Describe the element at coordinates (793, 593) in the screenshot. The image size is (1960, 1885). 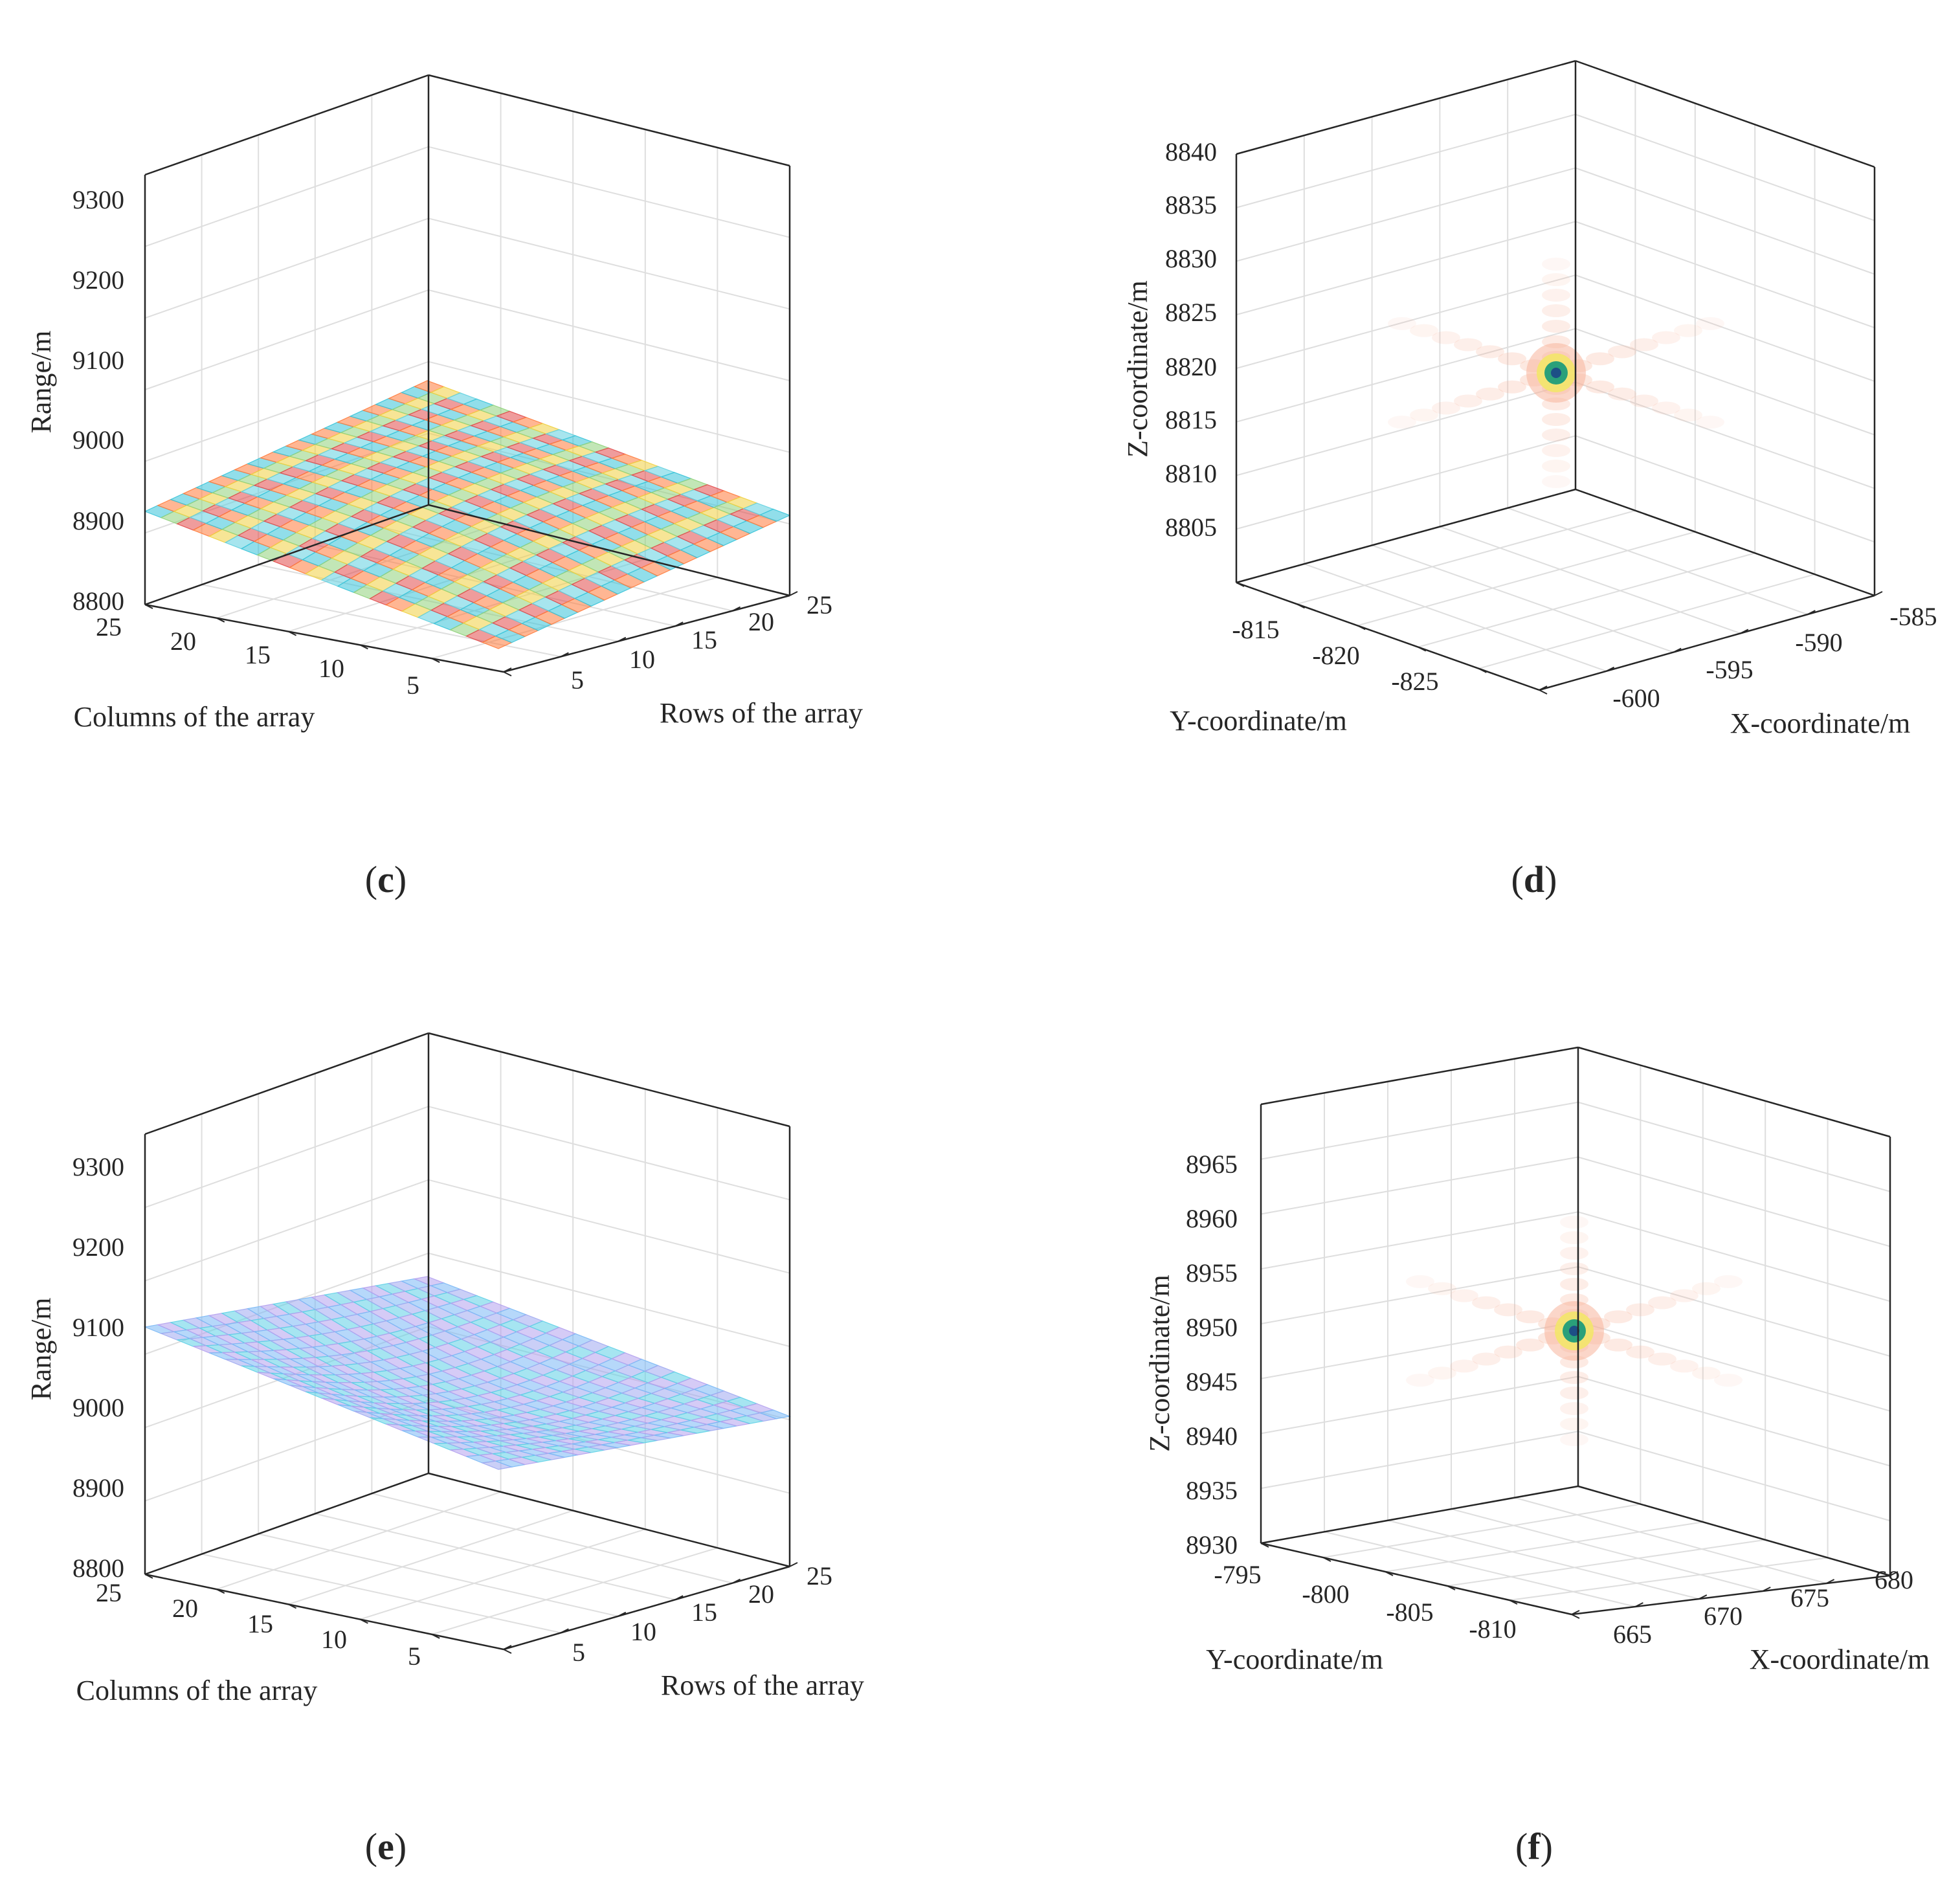
I see `c-tick-mark` at that location.